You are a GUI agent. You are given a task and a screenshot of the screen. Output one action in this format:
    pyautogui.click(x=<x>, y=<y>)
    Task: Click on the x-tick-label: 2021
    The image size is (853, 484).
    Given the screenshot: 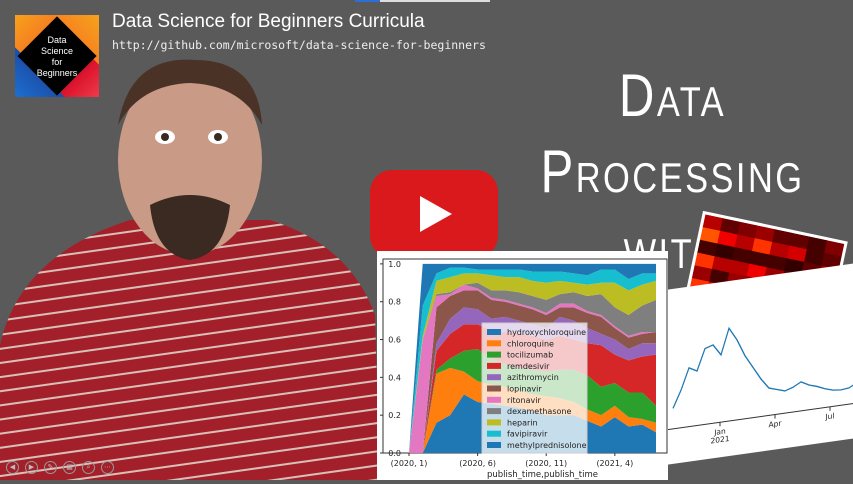 What is the action you would take?
    pyautogui.click(x=719, y=440)
    